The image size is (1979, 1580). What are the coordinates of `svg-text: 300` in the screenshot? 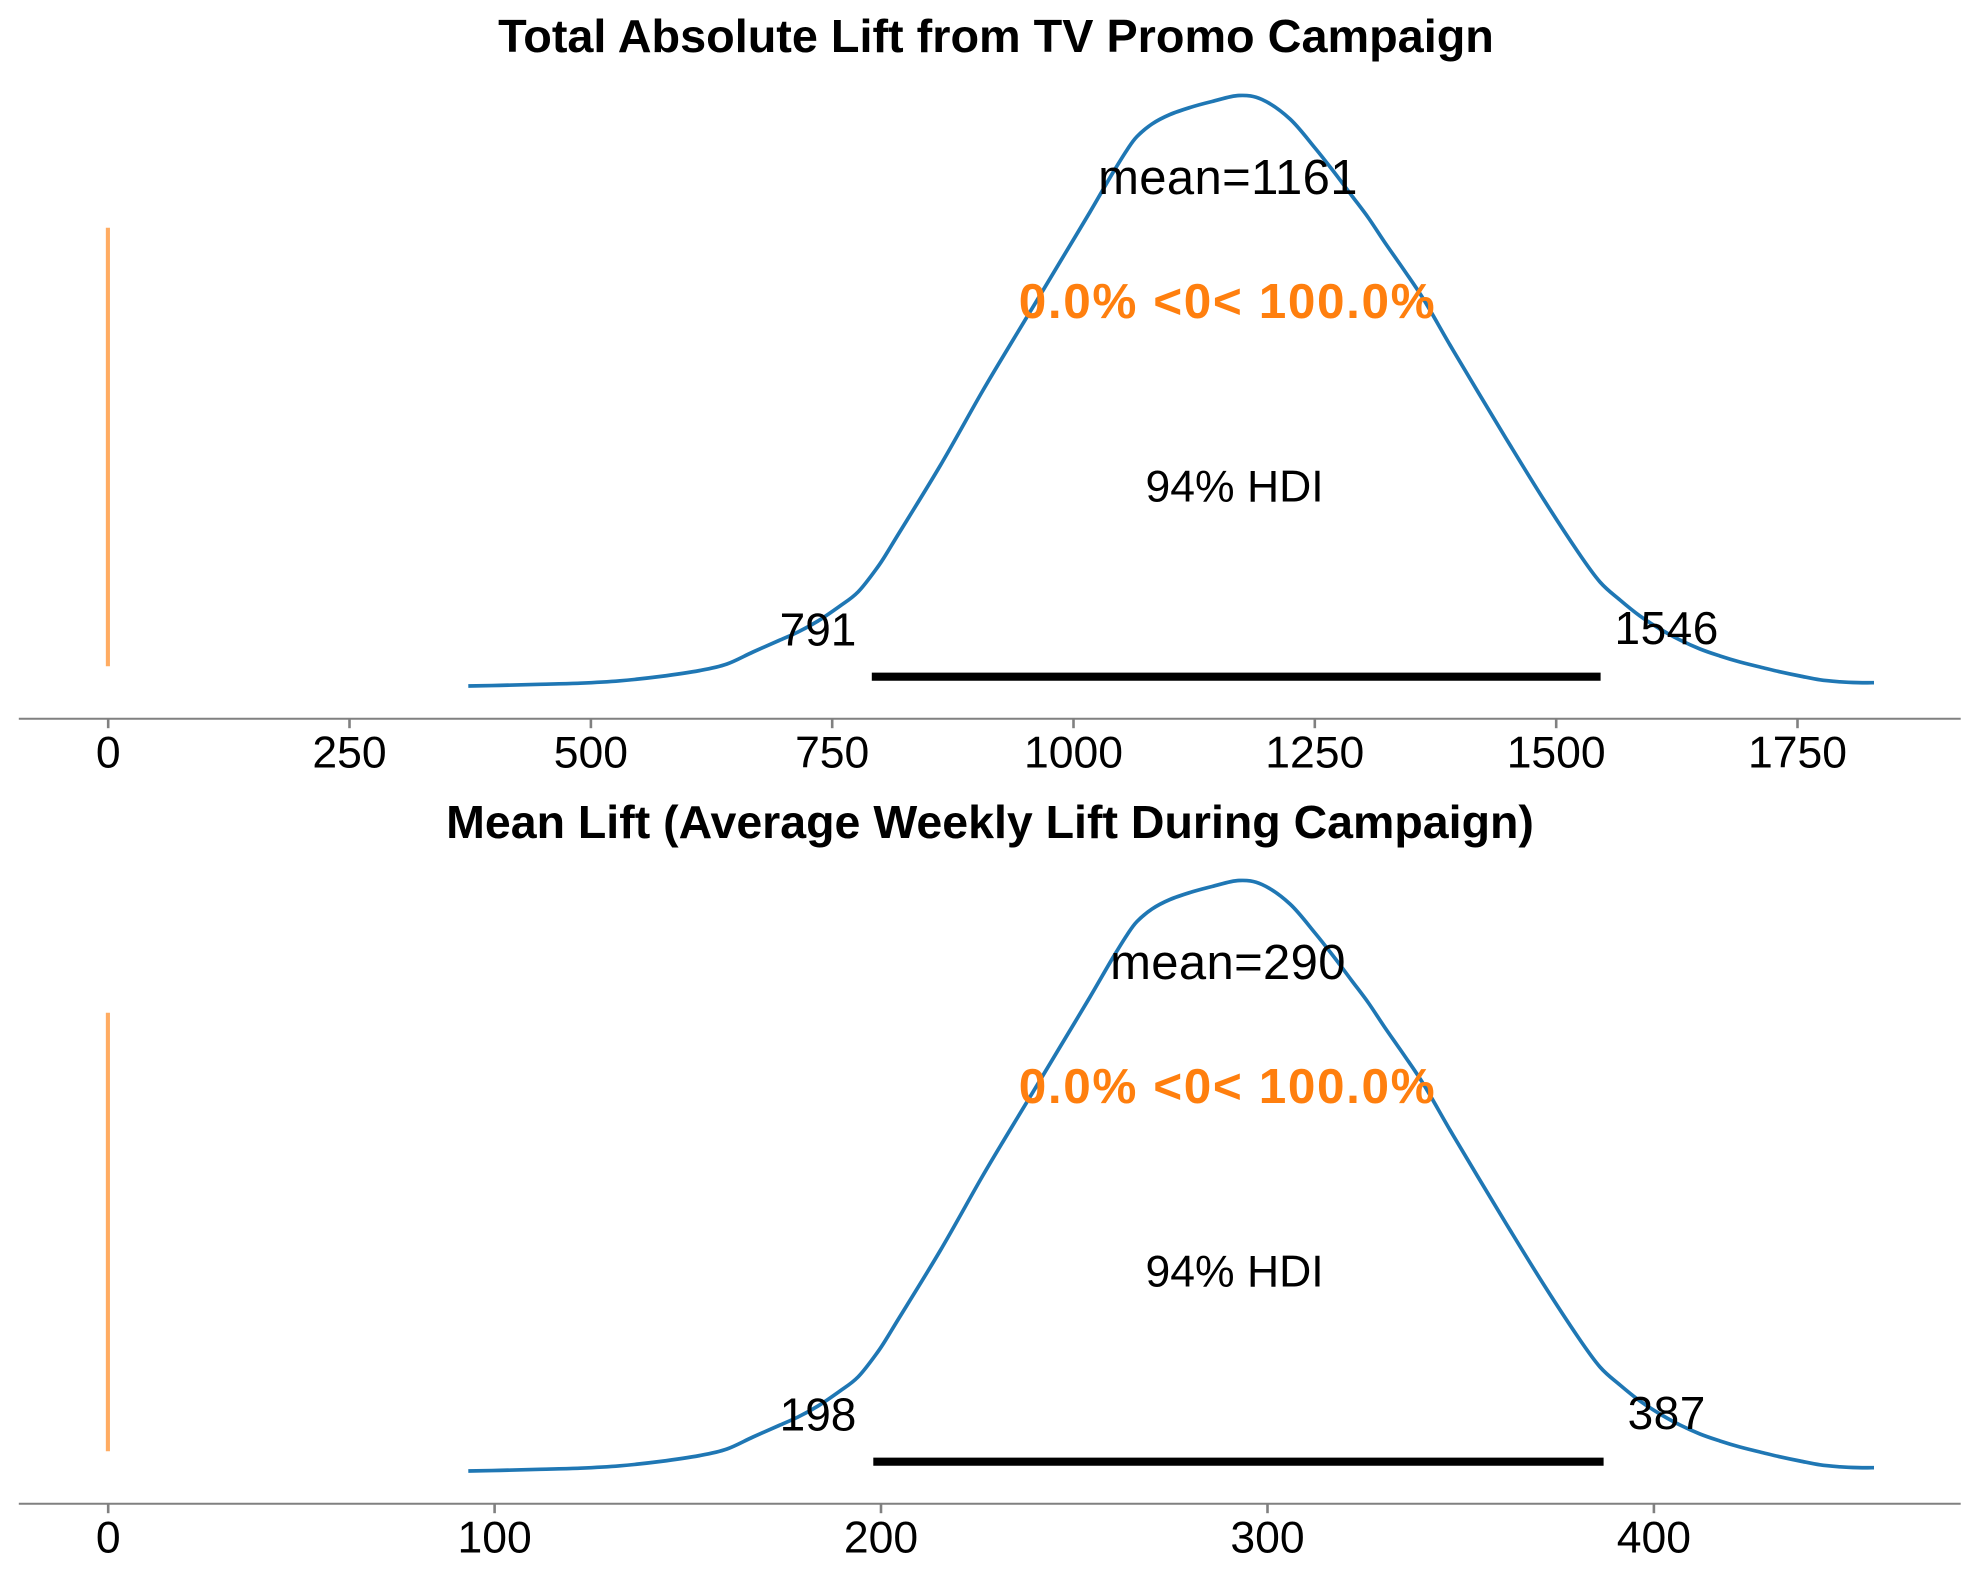 It's located at (1267, 1538).